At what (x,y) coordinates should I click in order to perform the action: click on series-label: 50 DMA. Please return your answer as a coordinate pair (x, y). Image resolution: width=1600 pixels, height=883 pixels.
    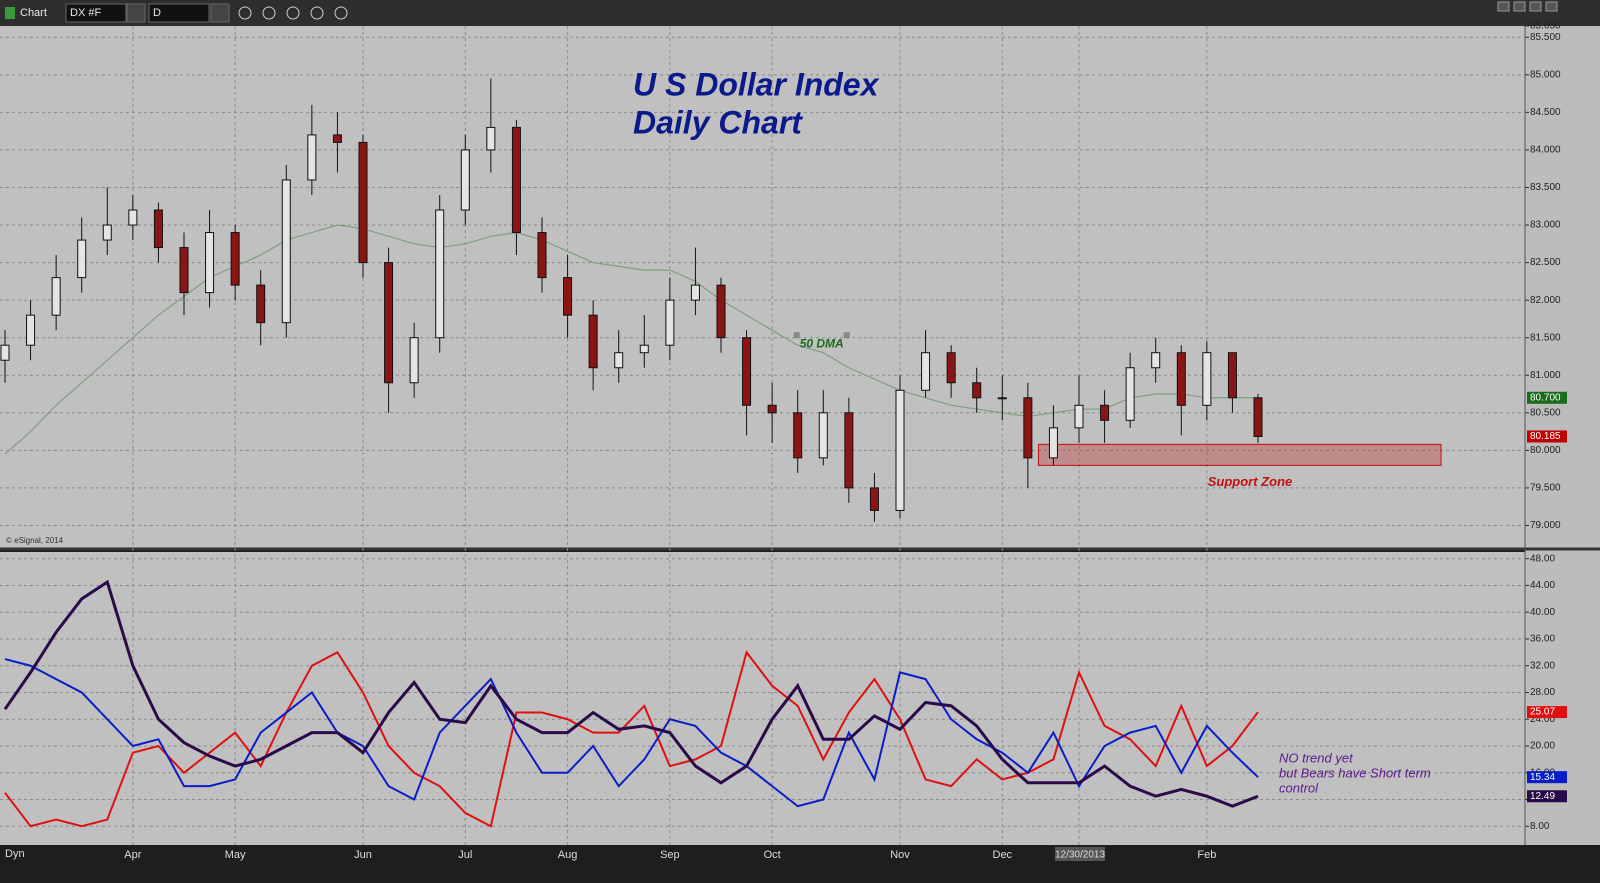
    Looking at the image, I should click on (822, 343).